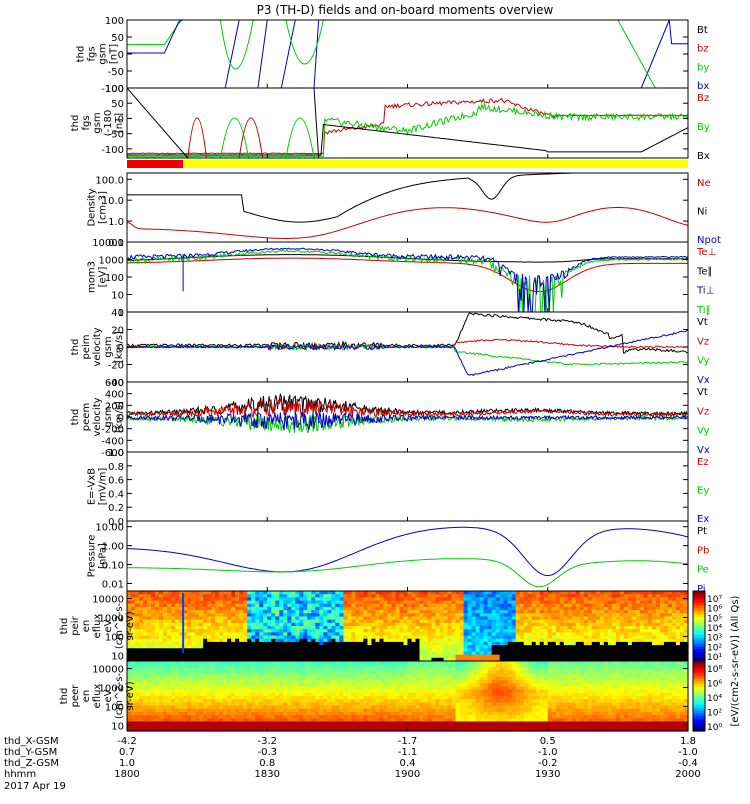 The height and width of the screenshot is (804, 750). Describe the element at coordinates (703, 450) in the screenshot. I see `legend-label: Vx` at that location.